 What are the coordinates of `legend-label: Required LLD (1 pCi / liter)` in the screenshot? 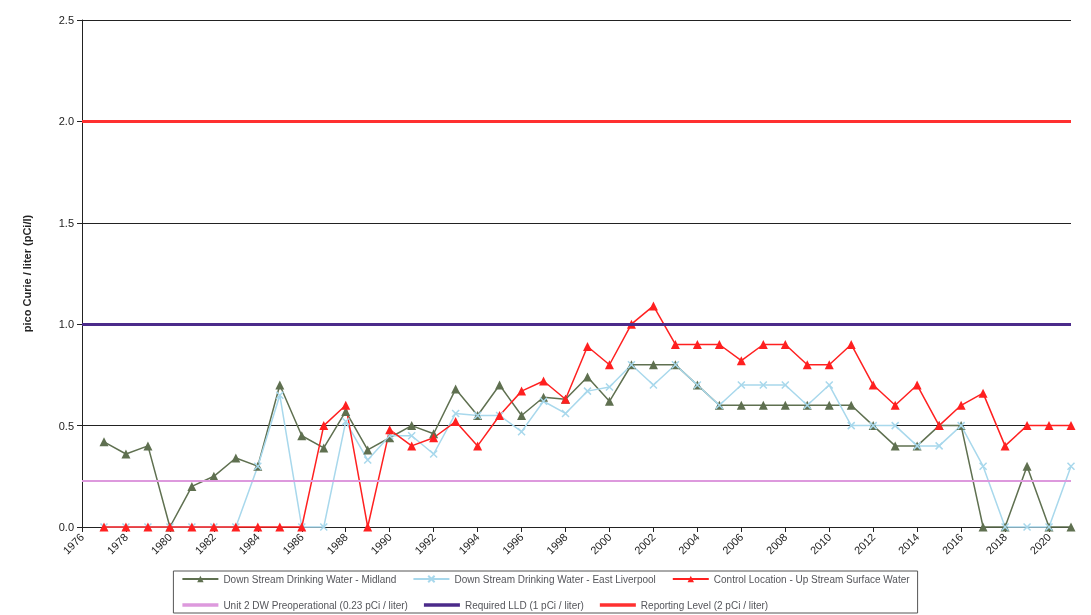 It's located at (524, 605).